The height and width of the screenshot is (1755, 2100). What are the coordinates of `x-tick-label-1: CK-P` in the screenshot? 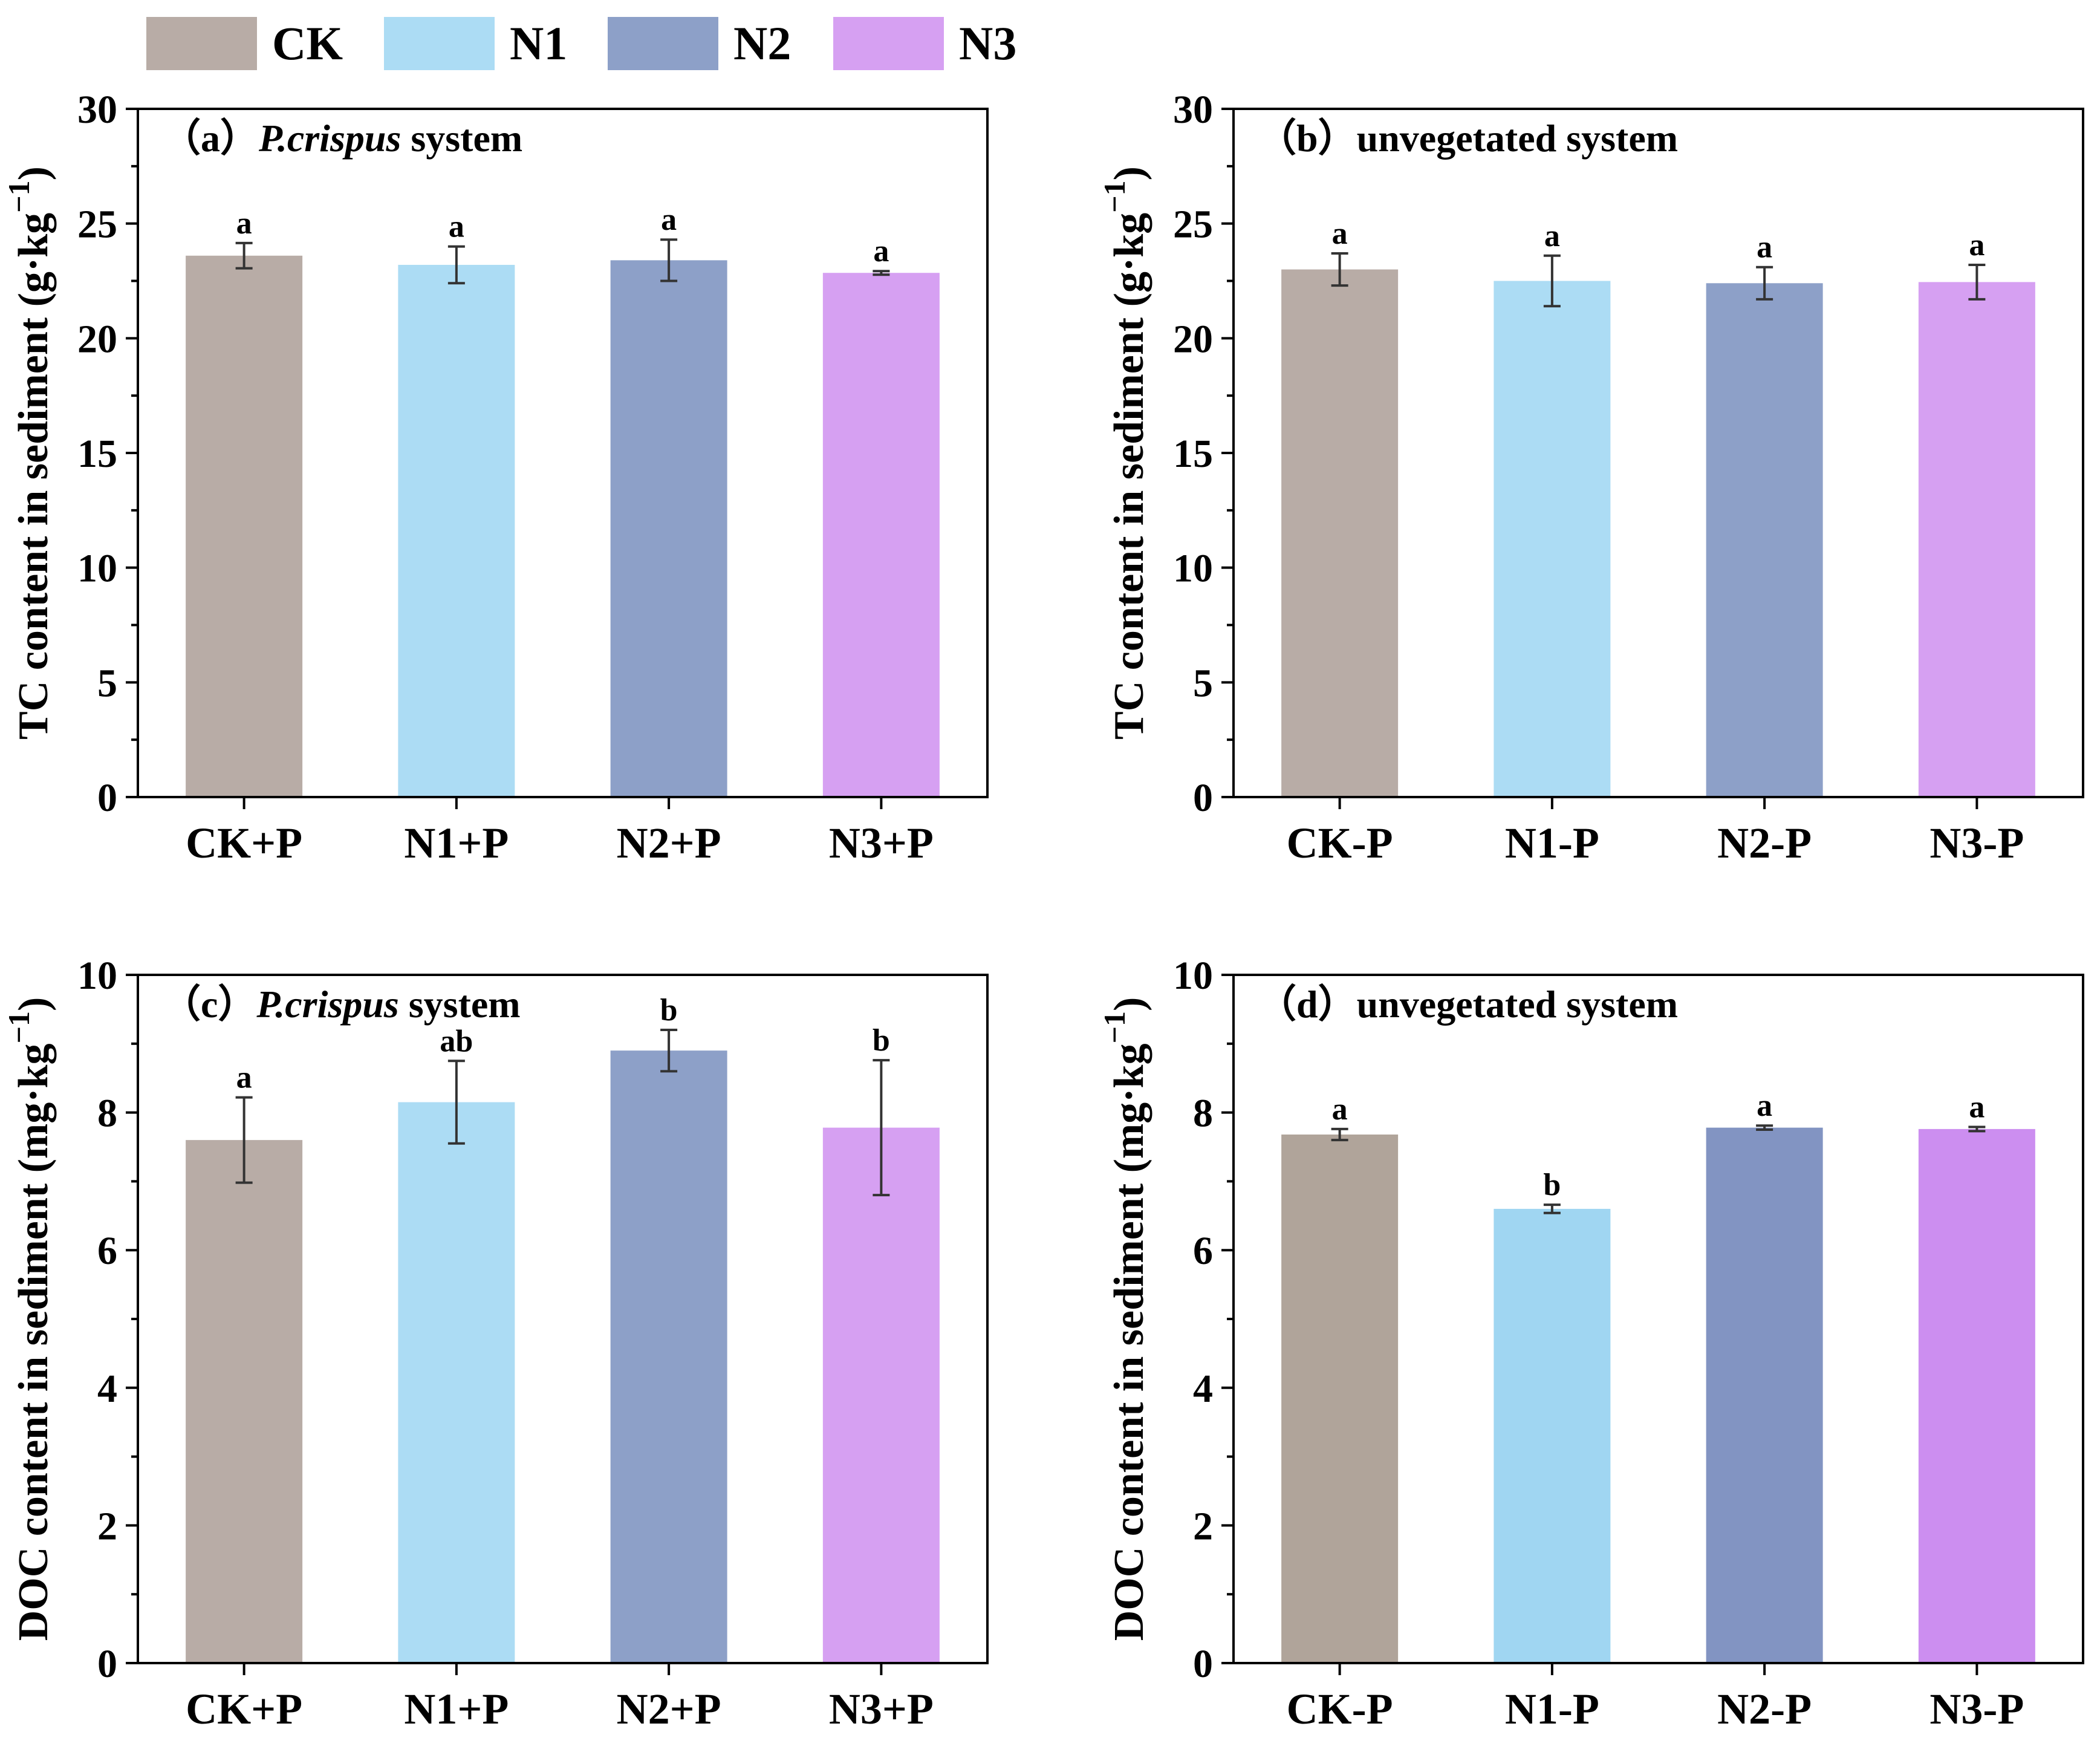 It's located at (1340, 843).